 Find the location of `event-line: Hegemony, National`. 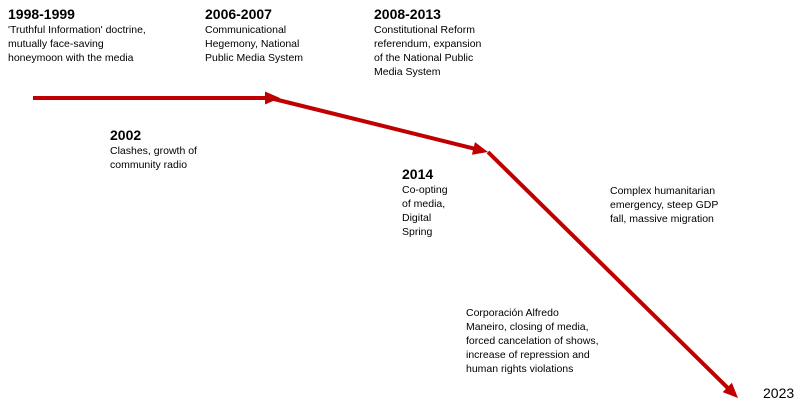

event-line: Hegemony, National is located at coordinates (252, 44).